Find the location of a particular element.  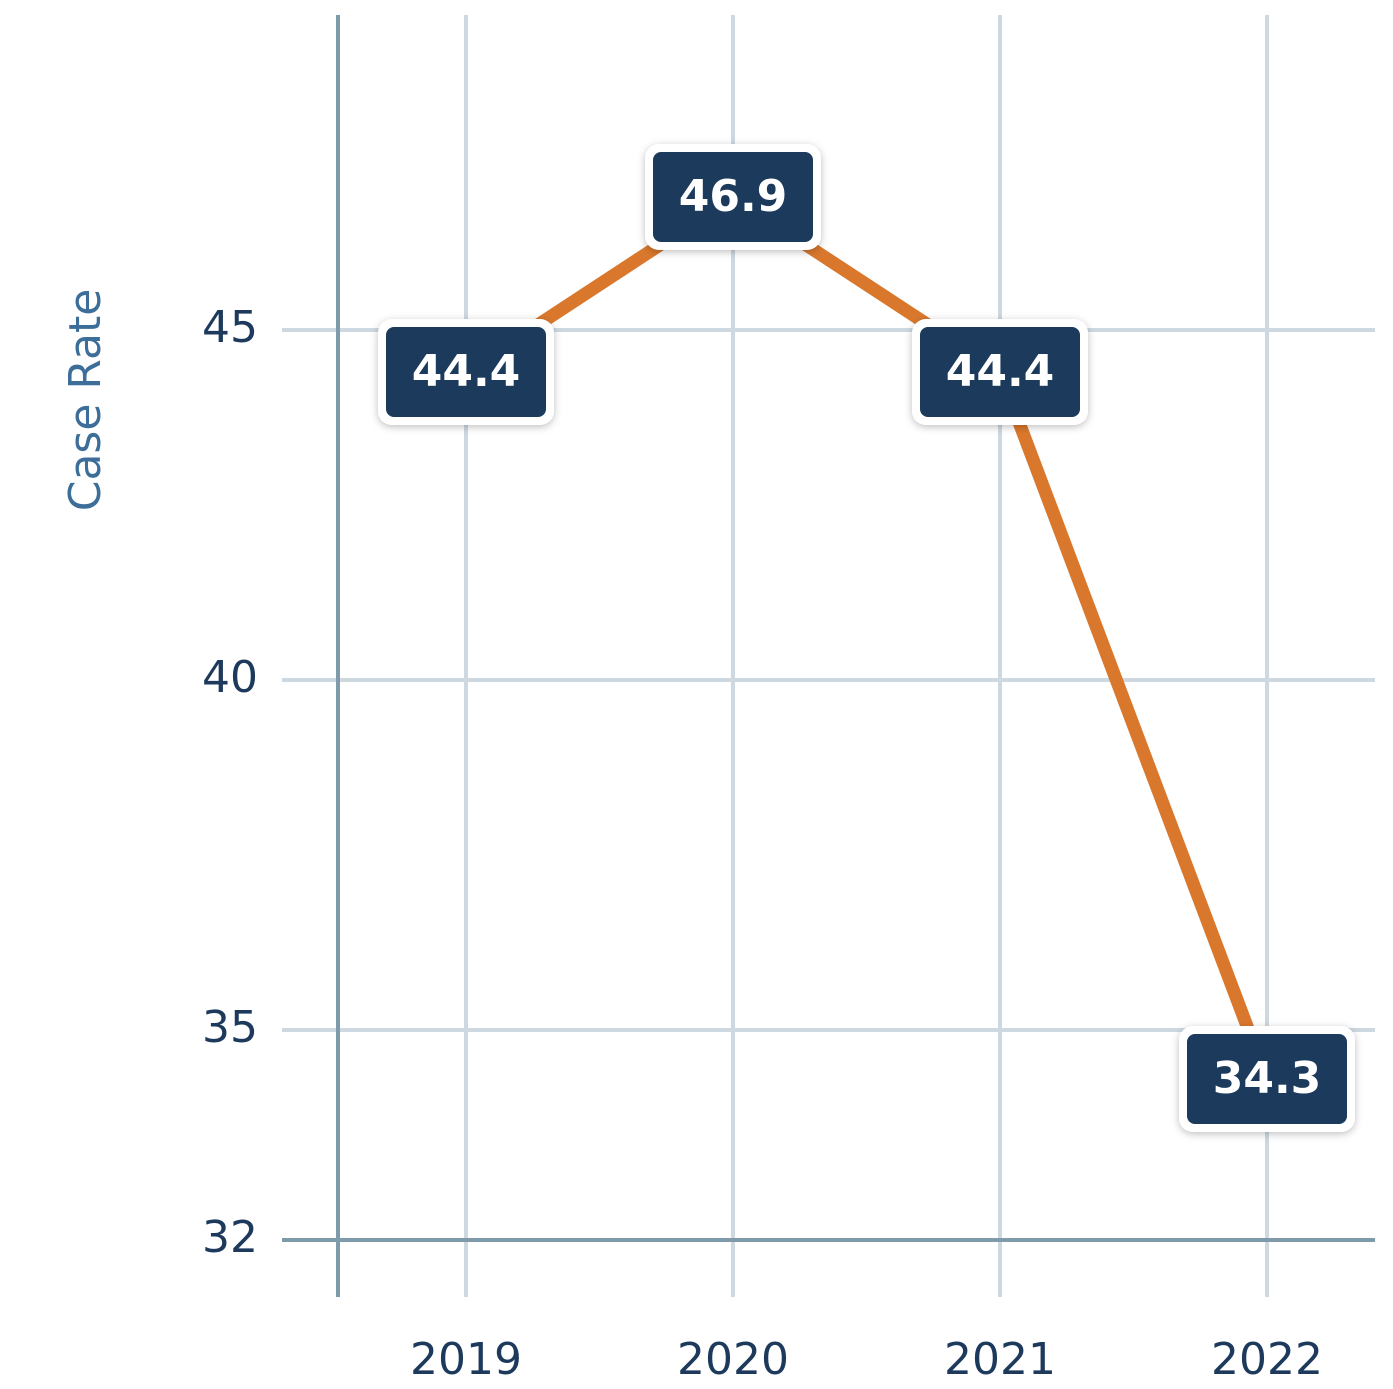

value-label-text: 34.3 is located at coordinates (1267, 1078).